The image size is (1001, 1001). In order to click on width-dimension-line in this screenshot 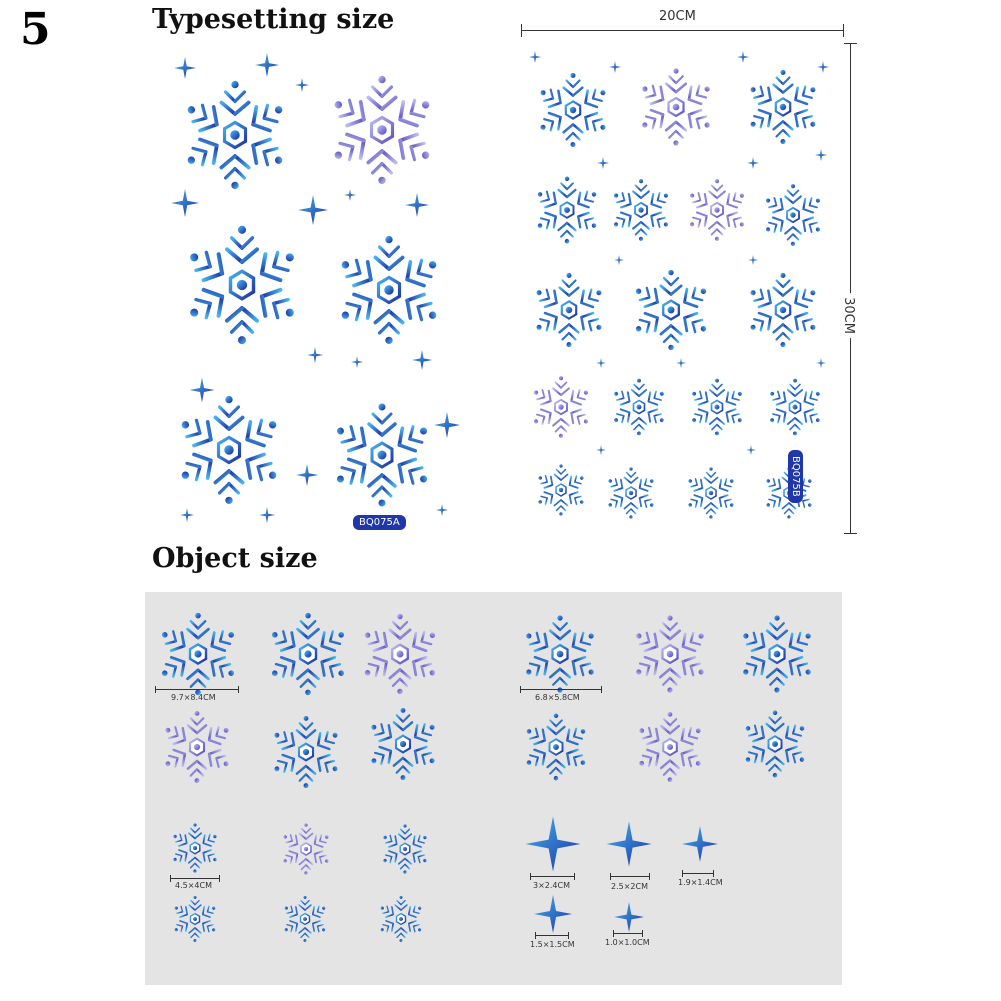, I will do `click(682, 30)`.